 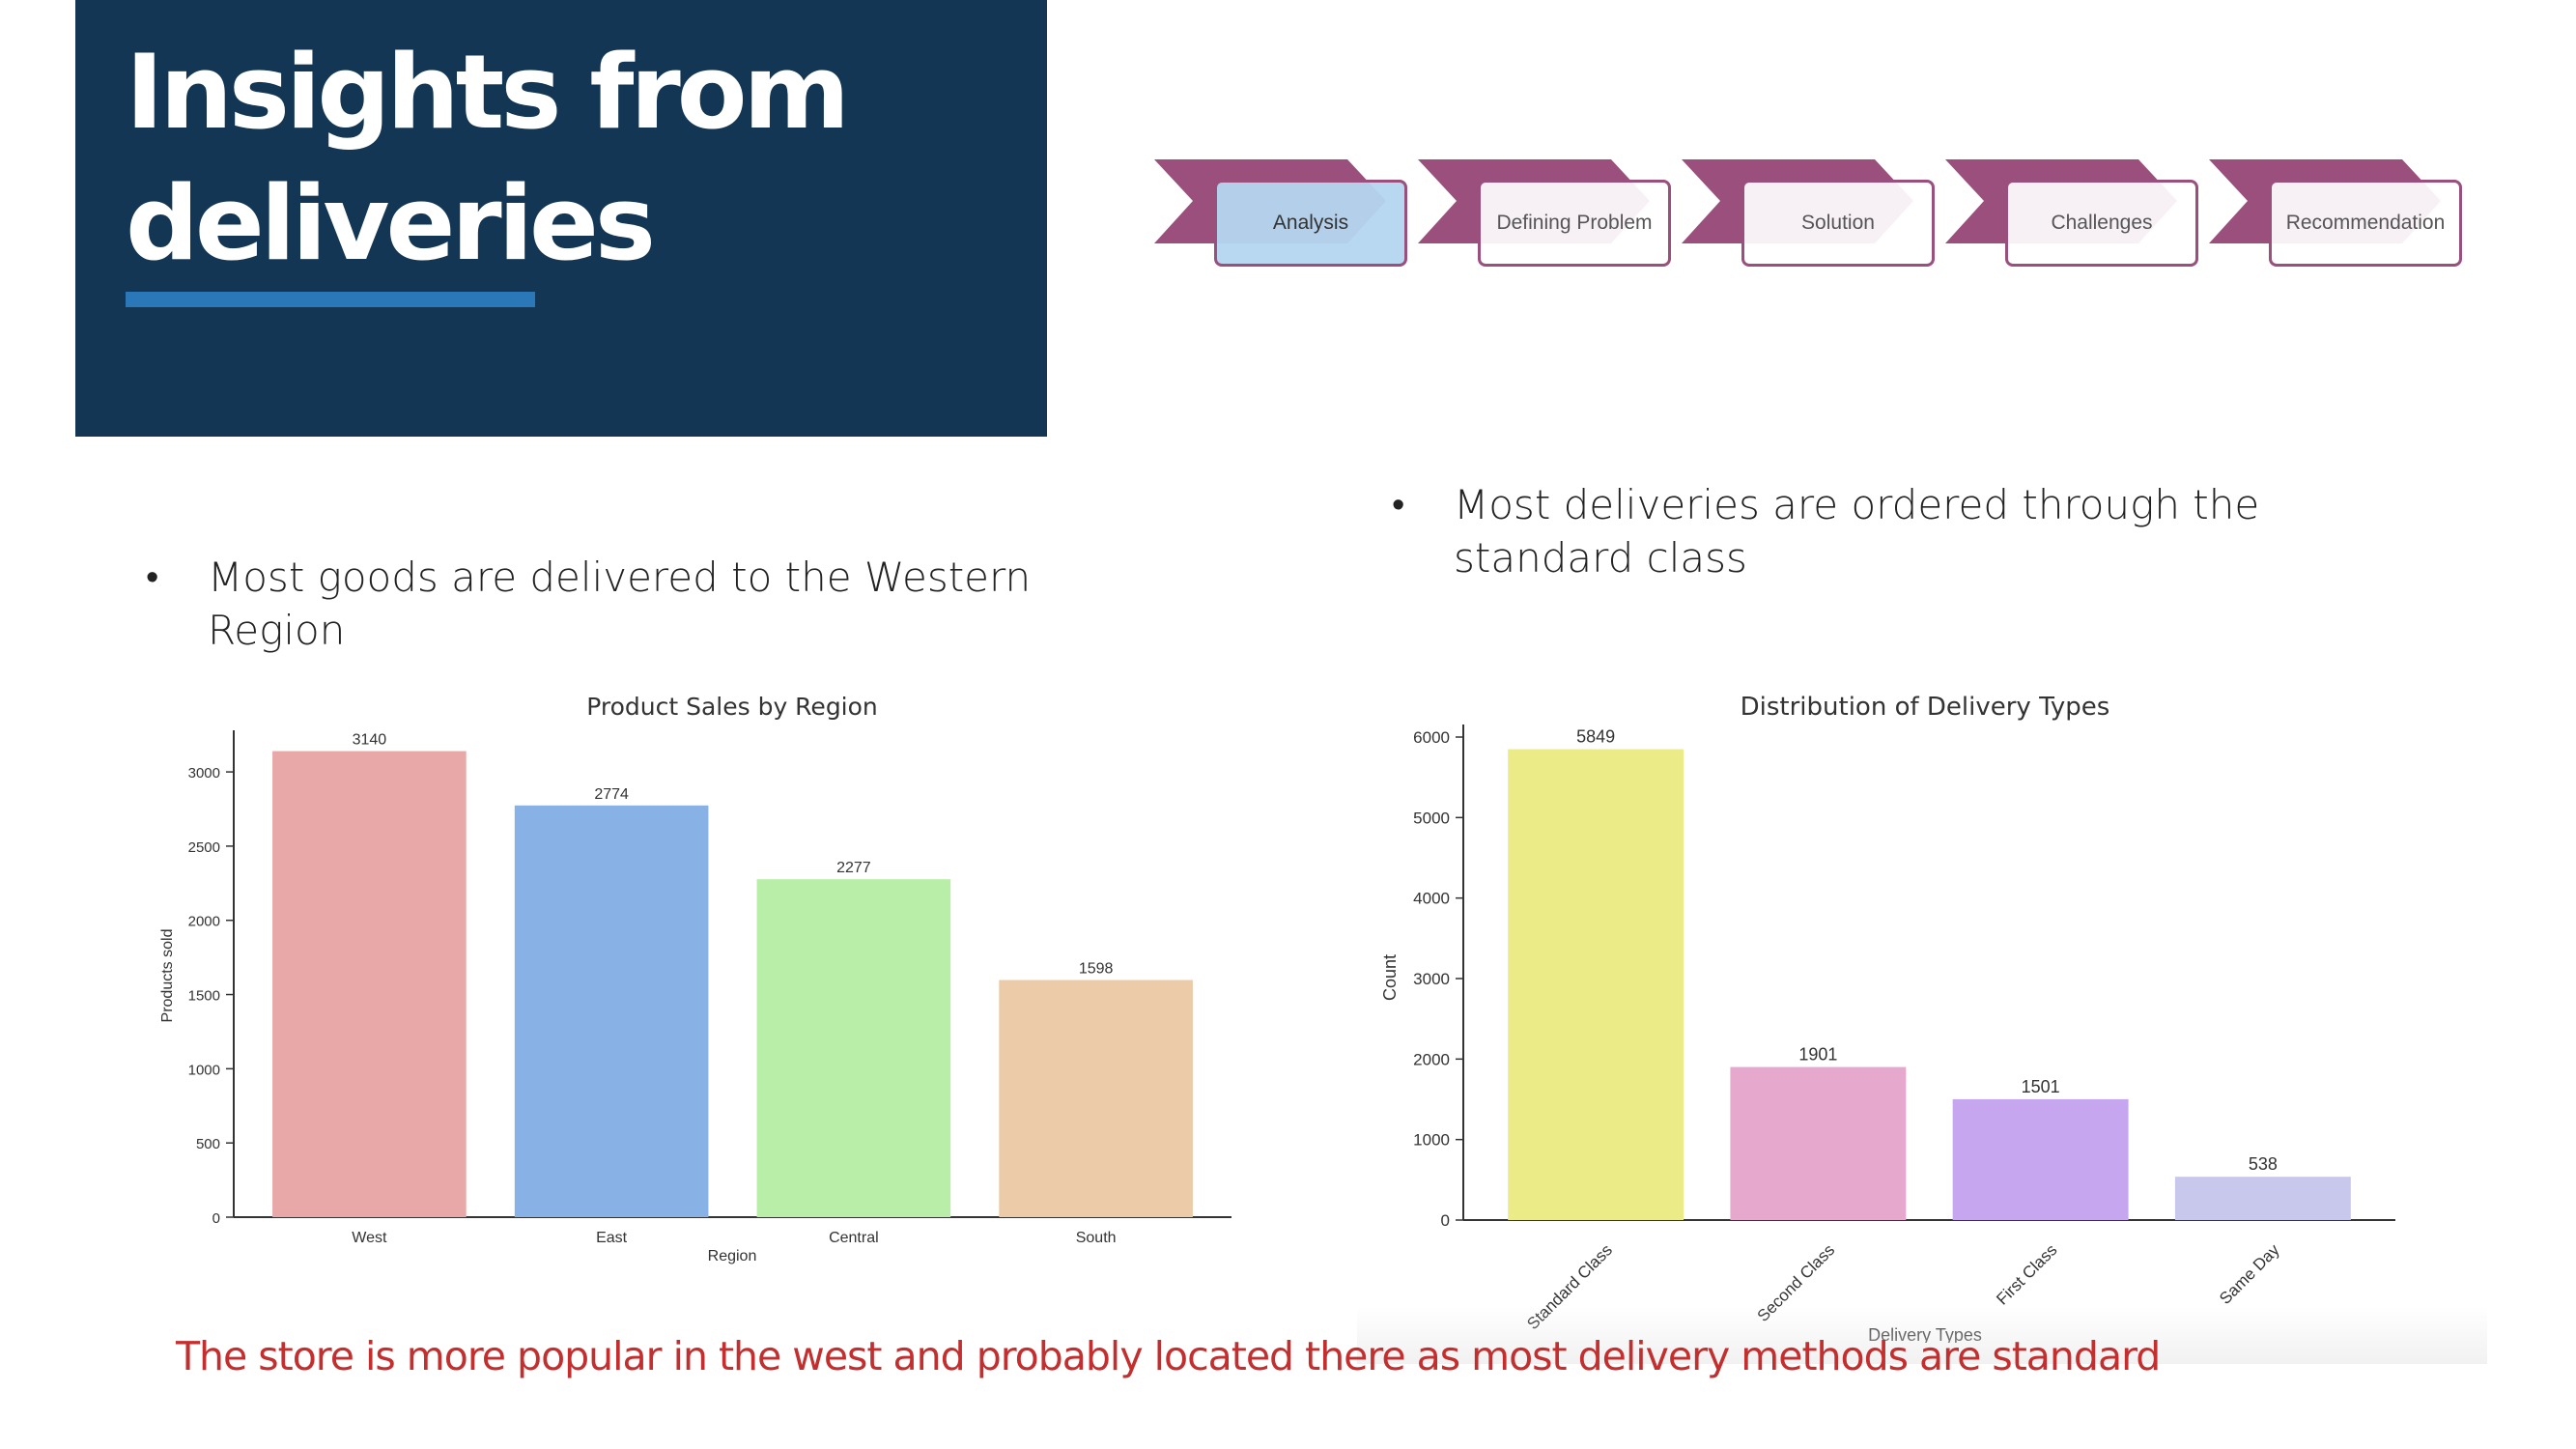 I want to click on x-tick-label: Same Day, so click(x=2249, y=1274).